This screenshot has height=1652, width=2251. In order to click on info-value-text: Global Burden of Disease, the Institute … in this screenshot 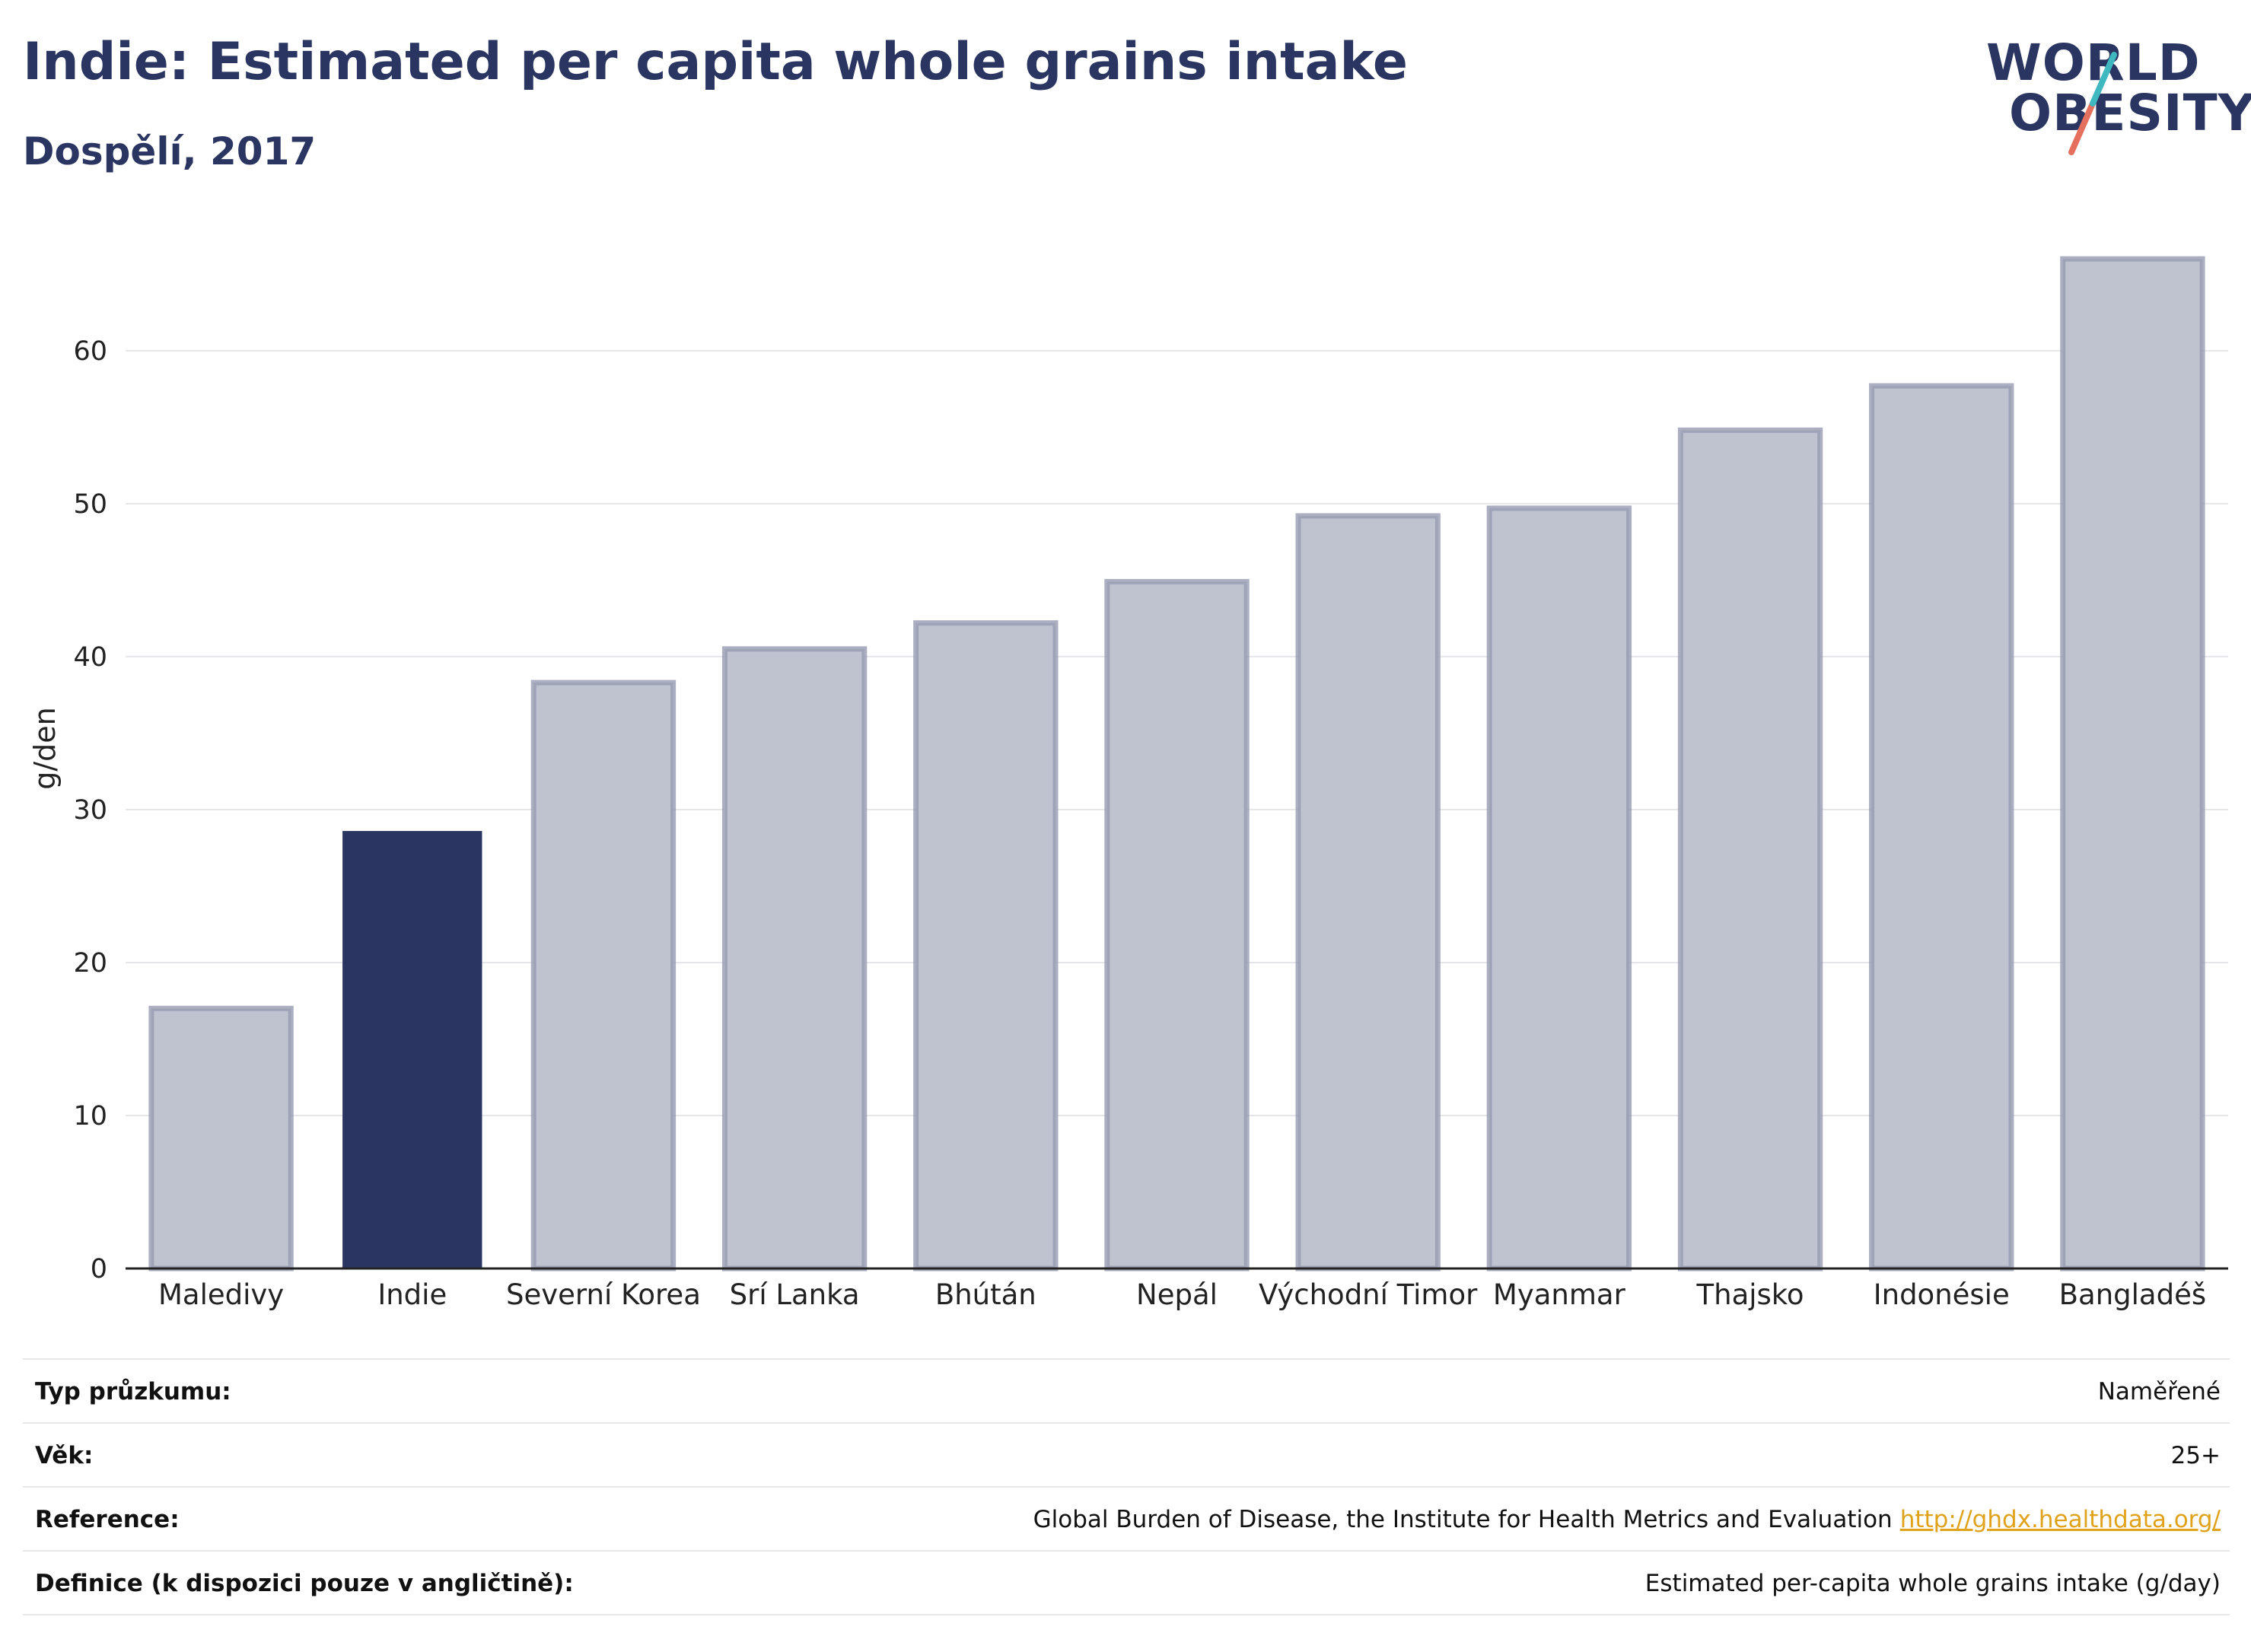, I will do `click(1463, 1519)`.